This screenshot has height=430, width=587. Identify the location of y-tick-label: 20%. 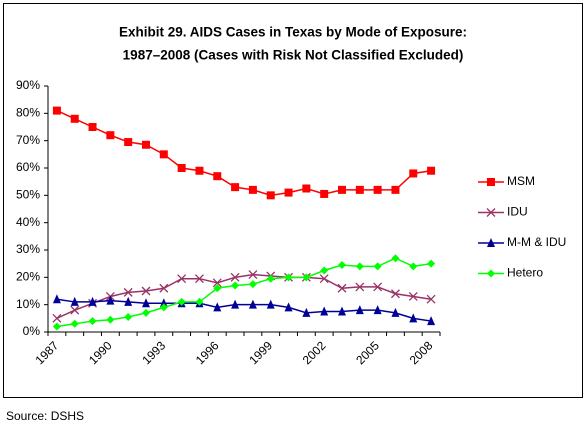
(28, 277).